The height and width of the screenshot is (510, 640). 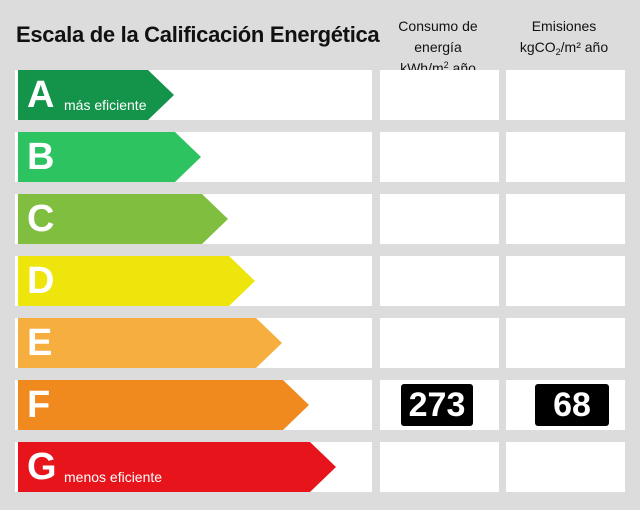 I want to click on rating-arrow-b: B, so click(x=109, y=157).